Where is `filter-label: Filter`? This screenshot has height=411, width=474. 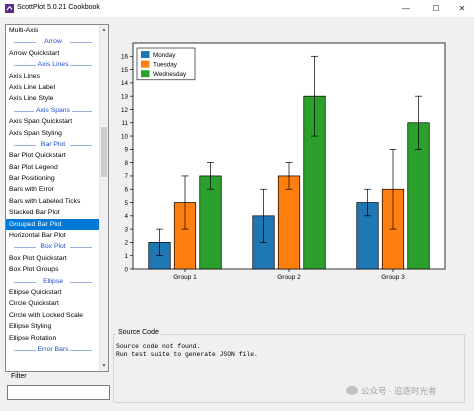 filter-label: Filter is located at coordinates (19, 376).